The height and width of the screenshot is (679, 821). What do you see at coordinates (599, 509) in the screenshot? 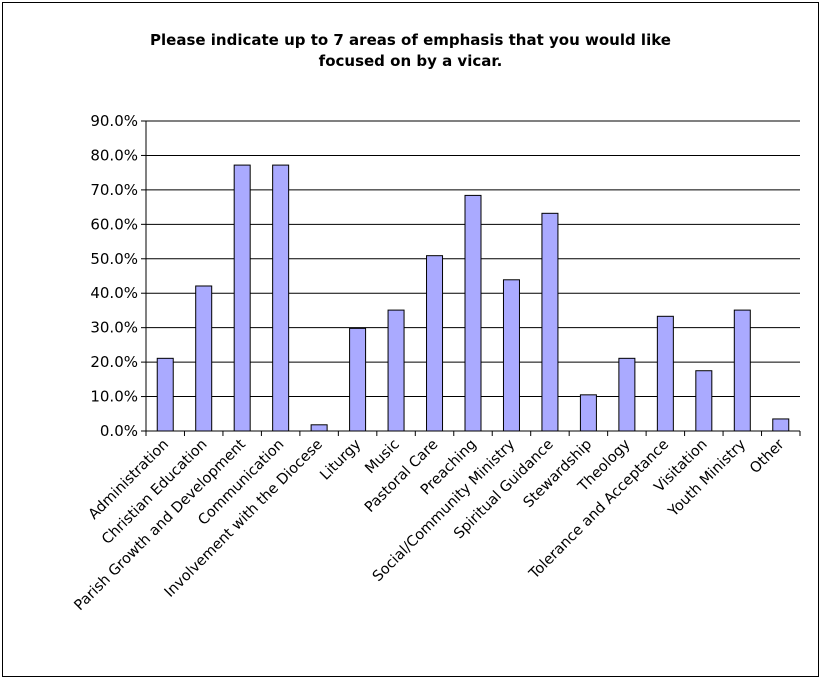
I see `x-tick-label: Tolerance and Acceptance` at bounding box center [599, 509].